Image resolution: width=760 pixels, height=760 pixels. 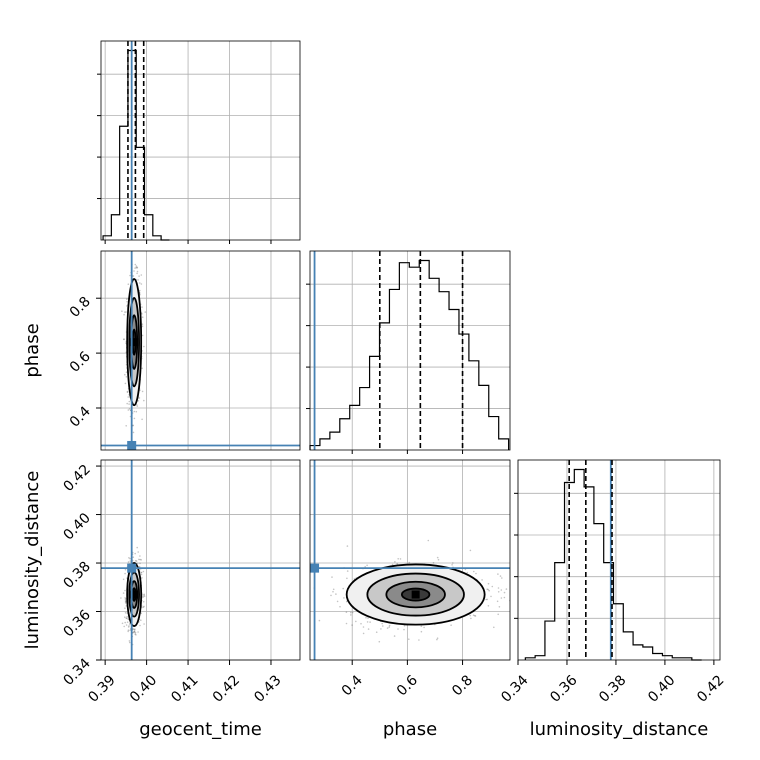 I want to click on xtick-label-geocent_time-0: 0.39, so click(x=101, y=688).